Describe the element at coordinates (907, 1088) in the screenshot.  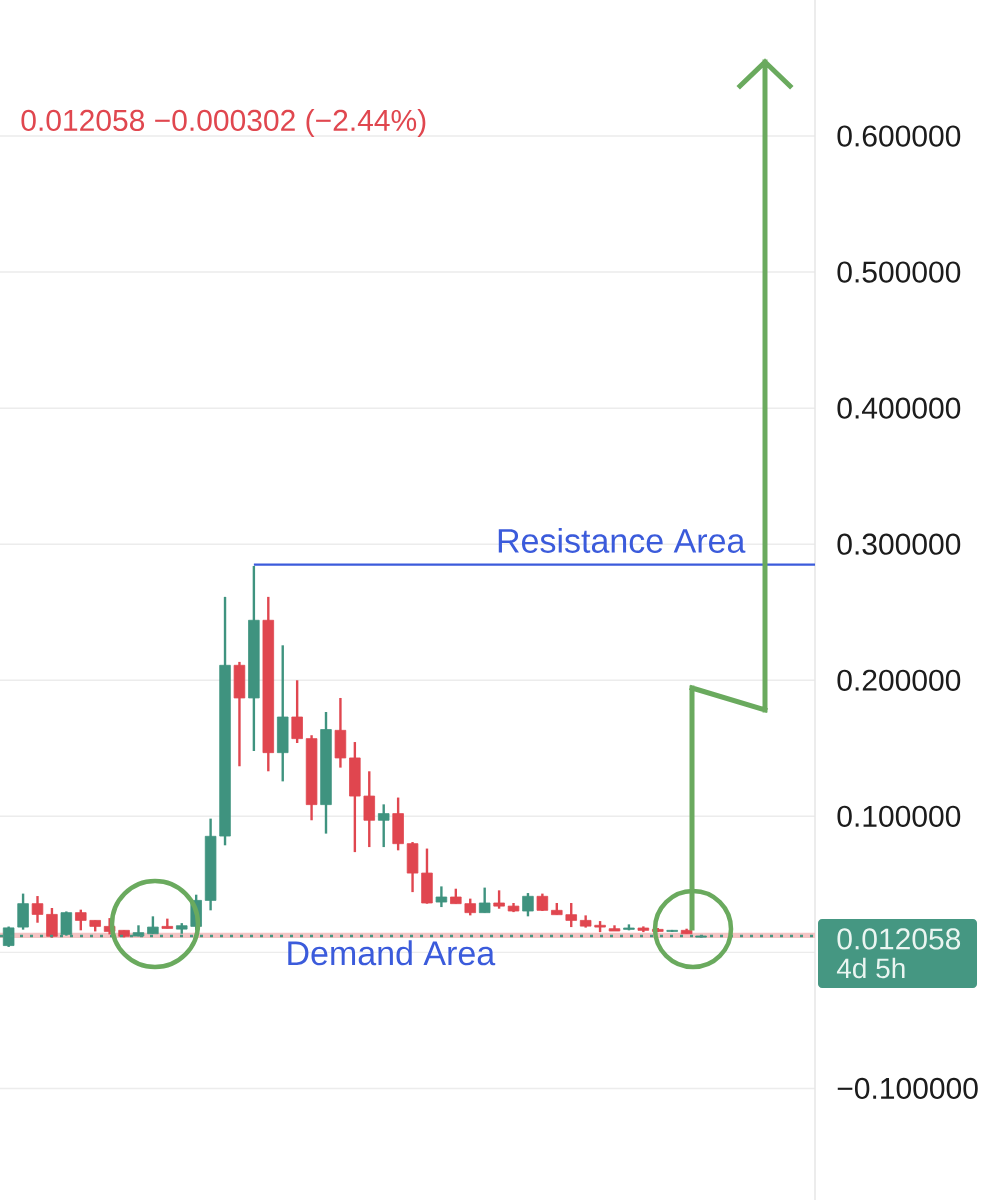
I see `y-tick-label: −0.100000` at that location.